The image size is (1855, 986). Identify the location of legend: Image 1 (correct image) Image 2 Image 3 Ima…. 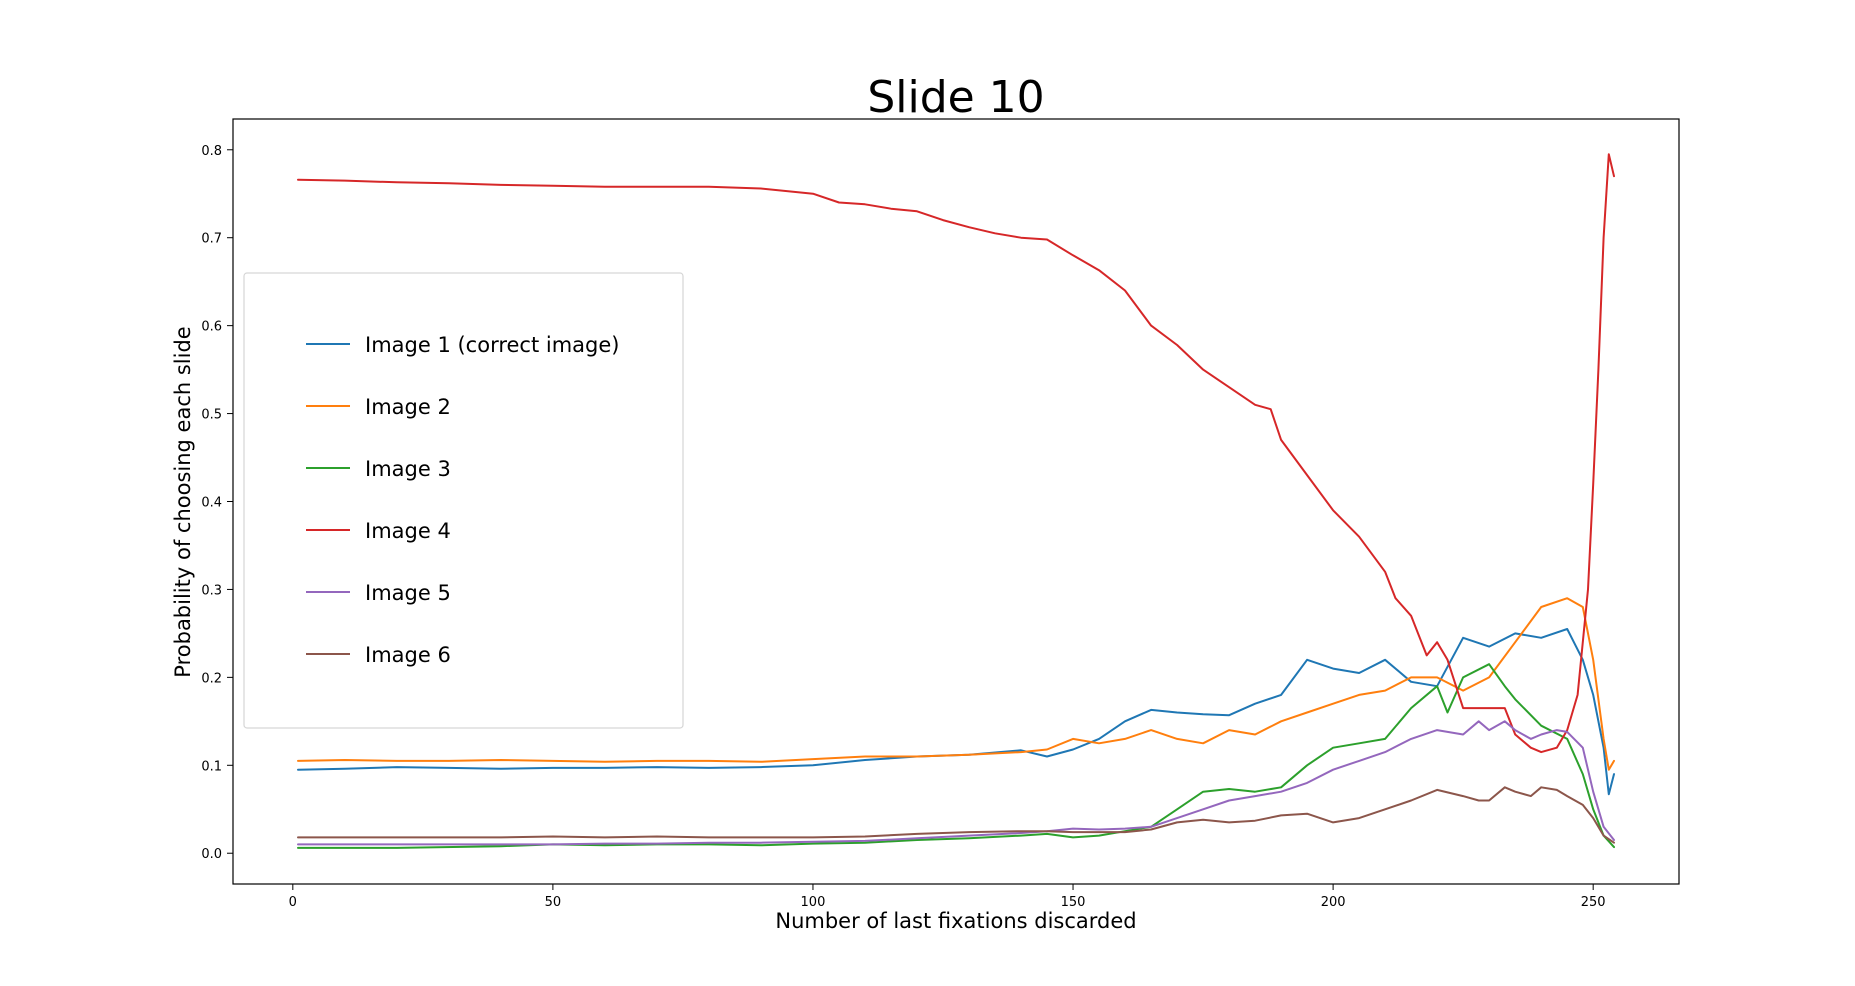
(463, 500).